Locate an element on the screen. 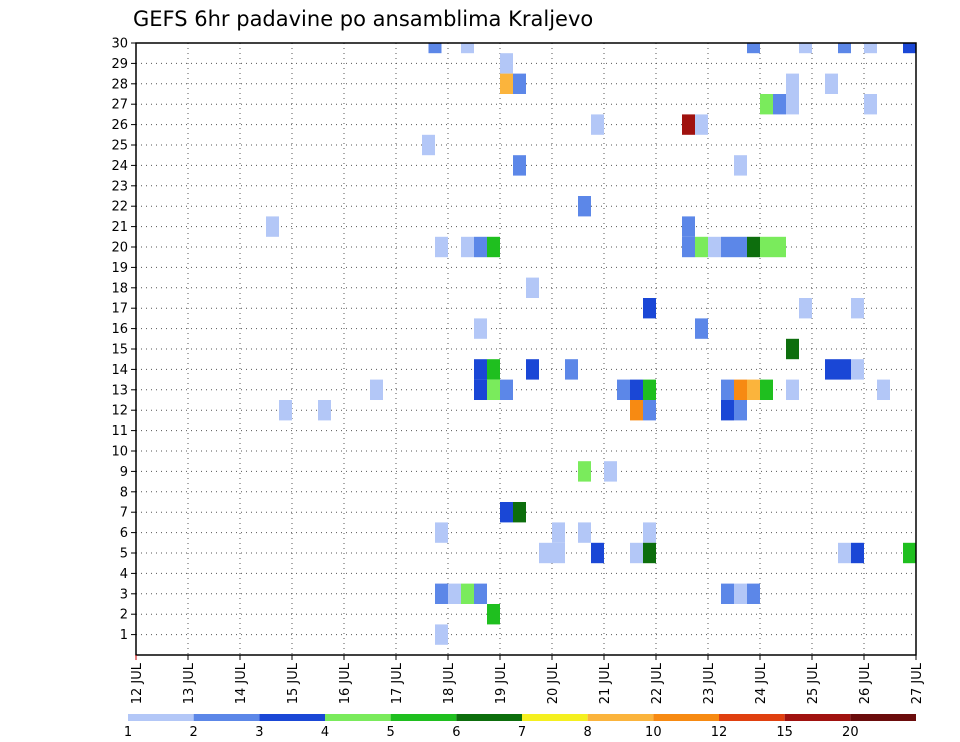  x-tick-label: 22 JUL is located at coordinates (657, 683).